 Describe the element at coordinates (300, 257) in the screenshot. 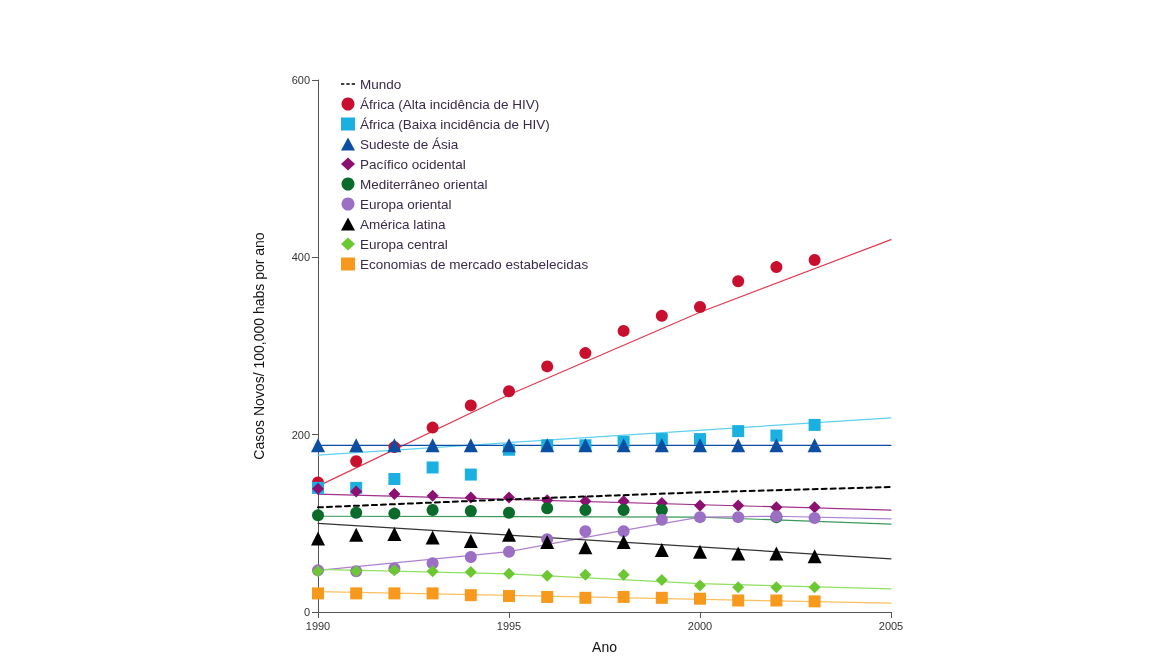

I see `y-tick-label: 400` at that location.